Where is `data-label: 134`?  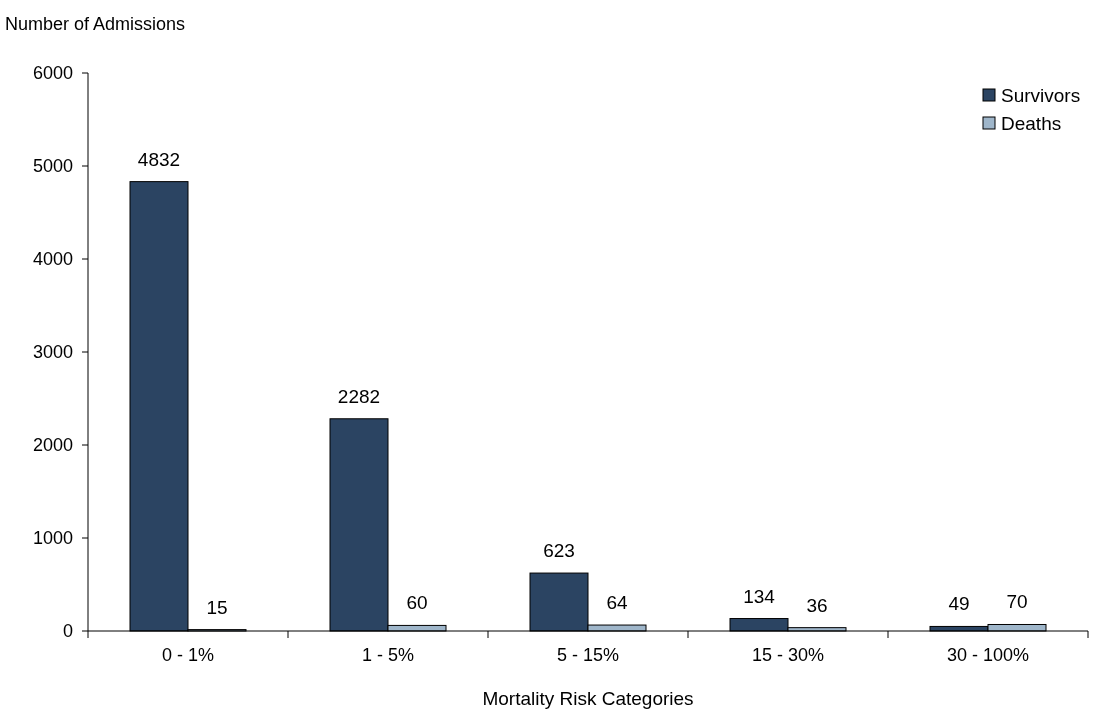 data-label: 134 is located at coordinates (759, 596).